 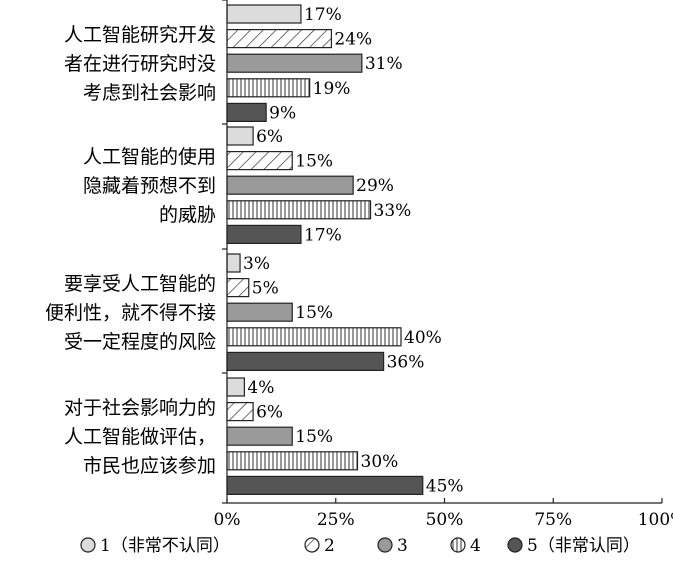 I want to click on data-label: 29%, so click(x=375, y=186).